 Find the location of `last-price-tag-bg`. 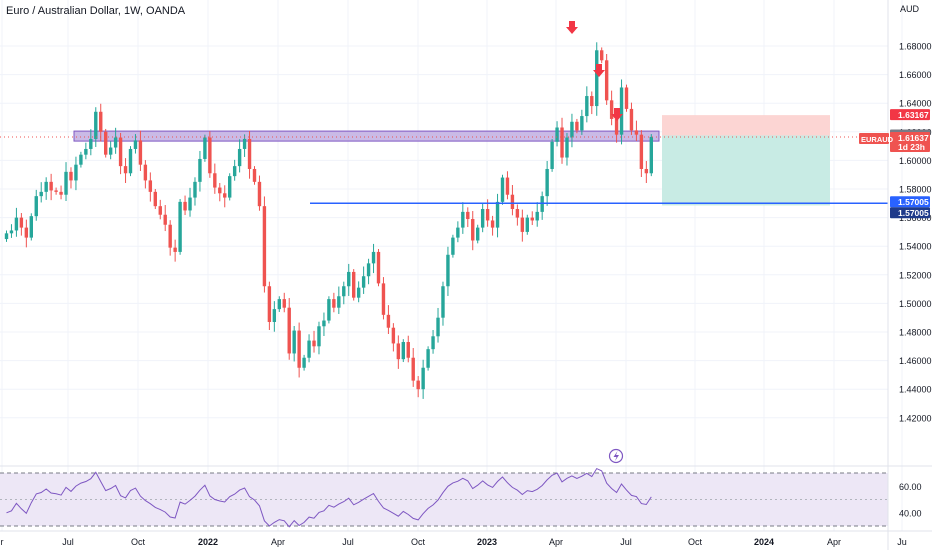

last-price-tag-bg is located at coordinates (910, 141).